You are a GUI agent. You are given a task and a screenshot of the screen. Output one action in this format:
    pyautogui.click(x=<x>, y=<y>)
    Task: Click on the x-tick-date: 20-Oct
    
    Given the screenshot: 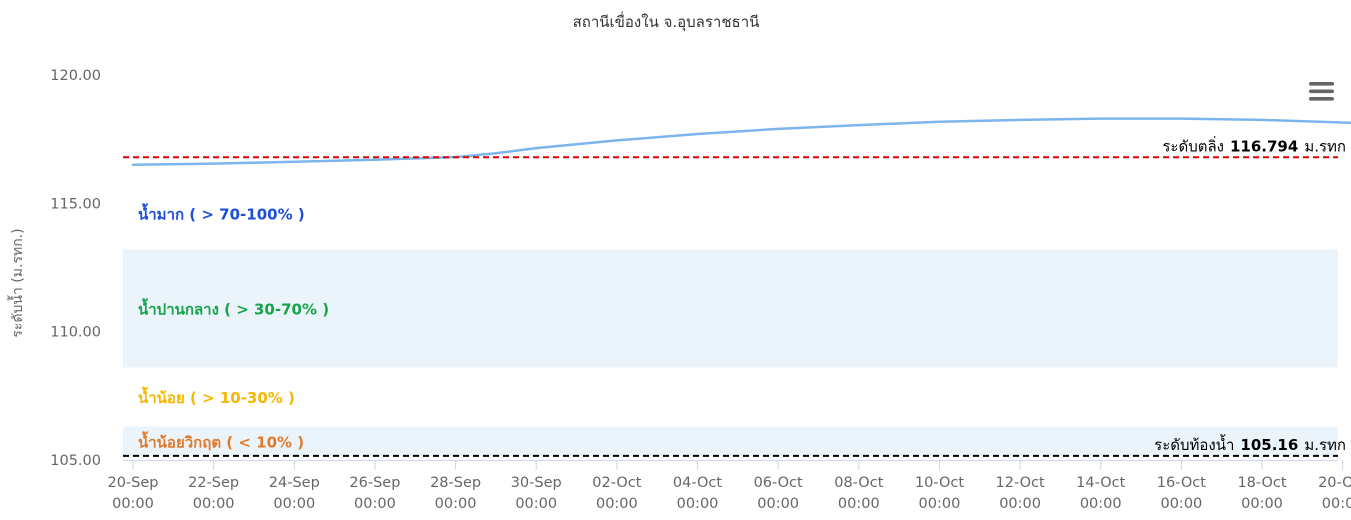 What is the action you would take?
    pyautogui.click(x=1334, y=483)
    